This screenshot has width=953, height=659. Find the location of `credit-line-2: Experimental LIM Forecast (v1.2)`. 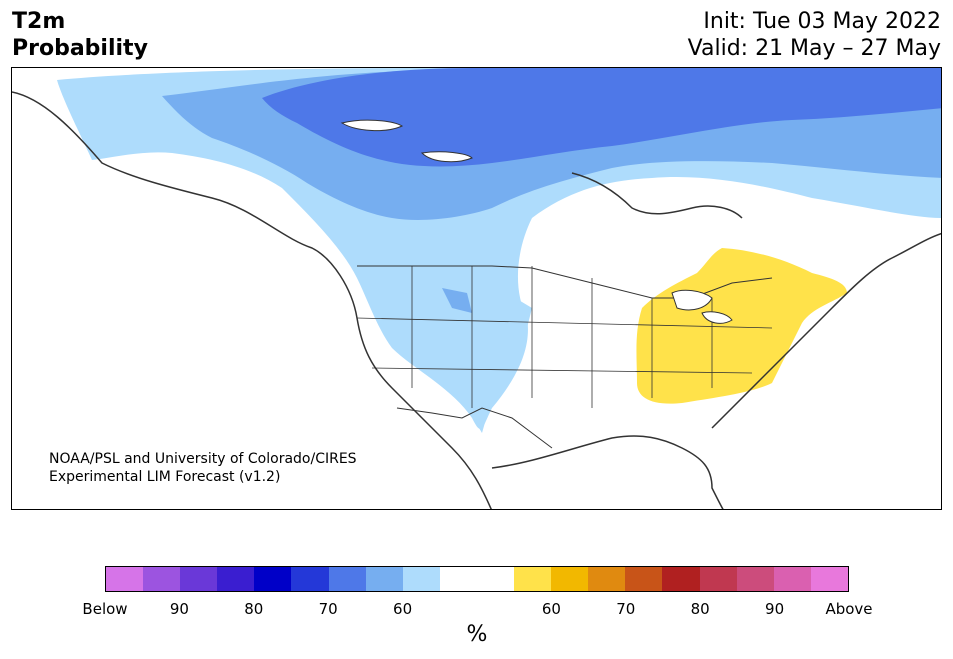

credit-line-2: Experimental LIM Forecast (v1.2) is located at coordinates (165, 477).